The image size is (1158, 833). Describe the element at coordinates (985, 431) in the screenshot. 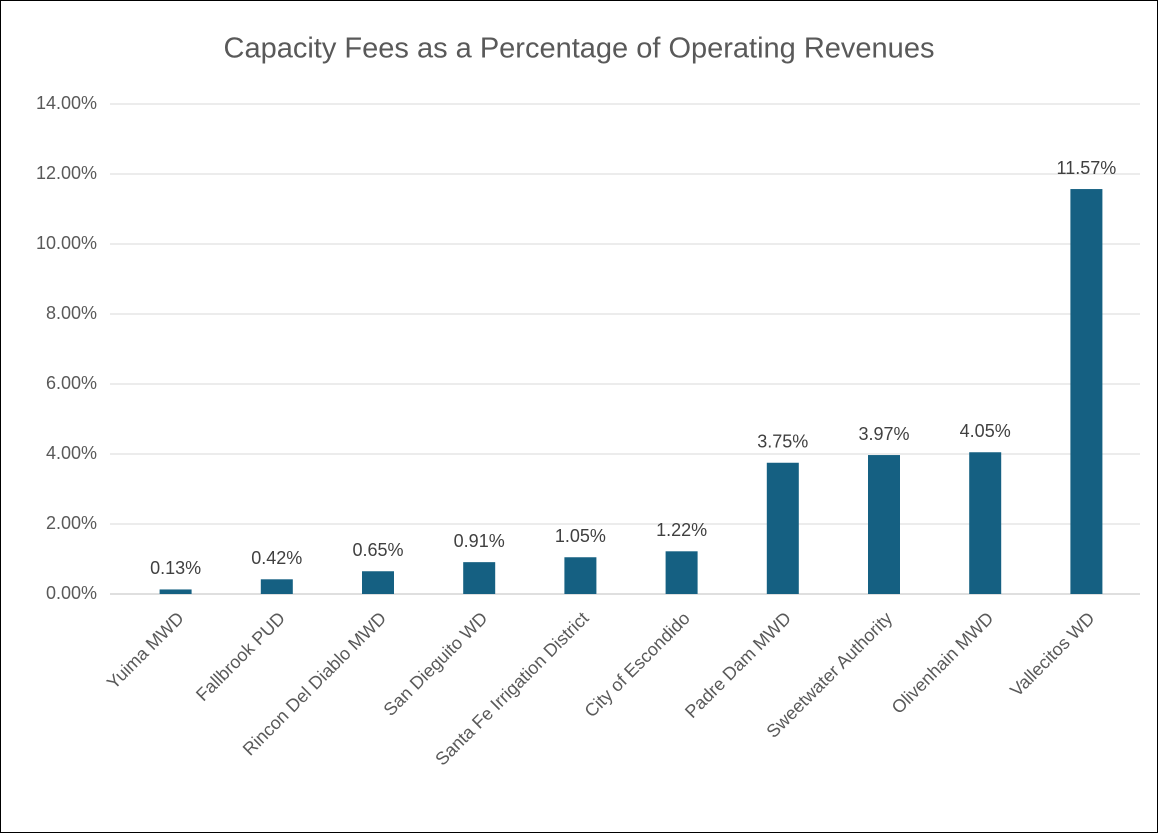

I see `data-label: 4.05%` at that location.